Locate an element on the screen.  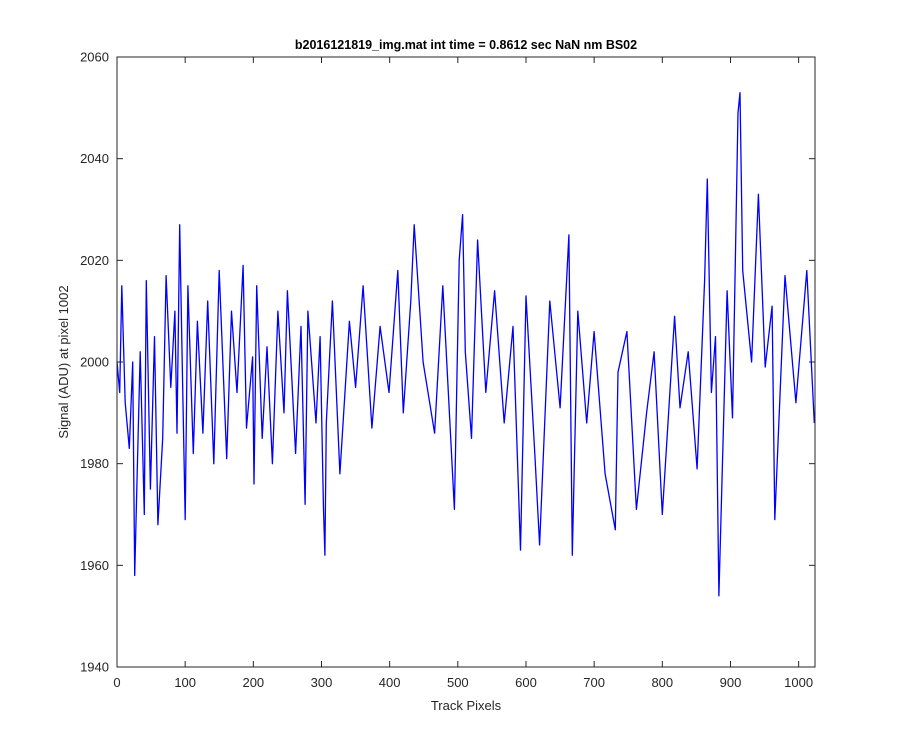
y-tick-label: 1960 is located at coordinates (94, 565).